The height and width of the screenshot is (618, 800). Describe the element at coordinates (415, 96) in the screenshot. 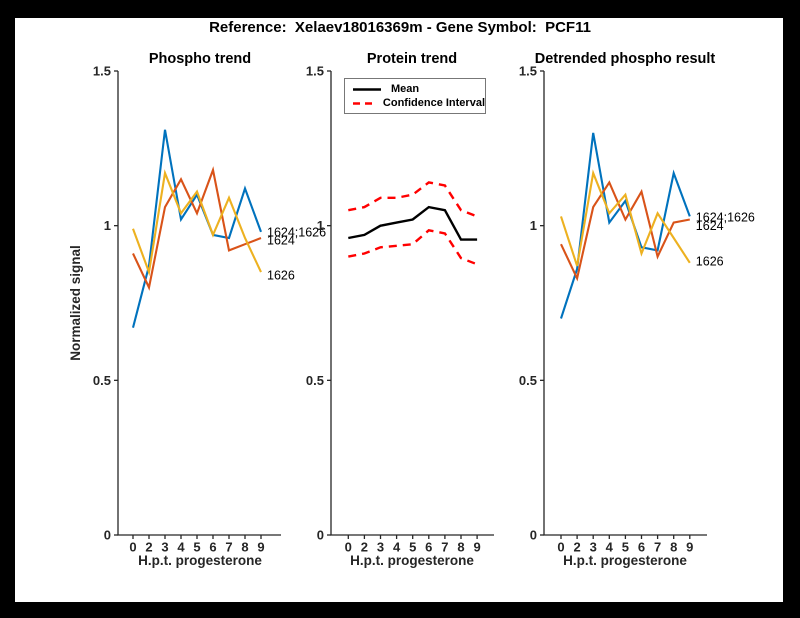

I see `legend-box: Mean Confidence Interval` at that location.